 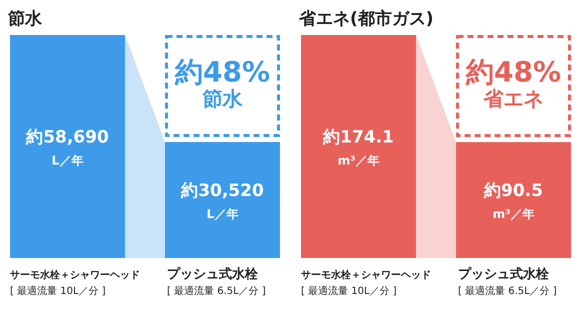 I want to click on chart-title: 省エネ(都市ガス), so click(x=366, y=19).